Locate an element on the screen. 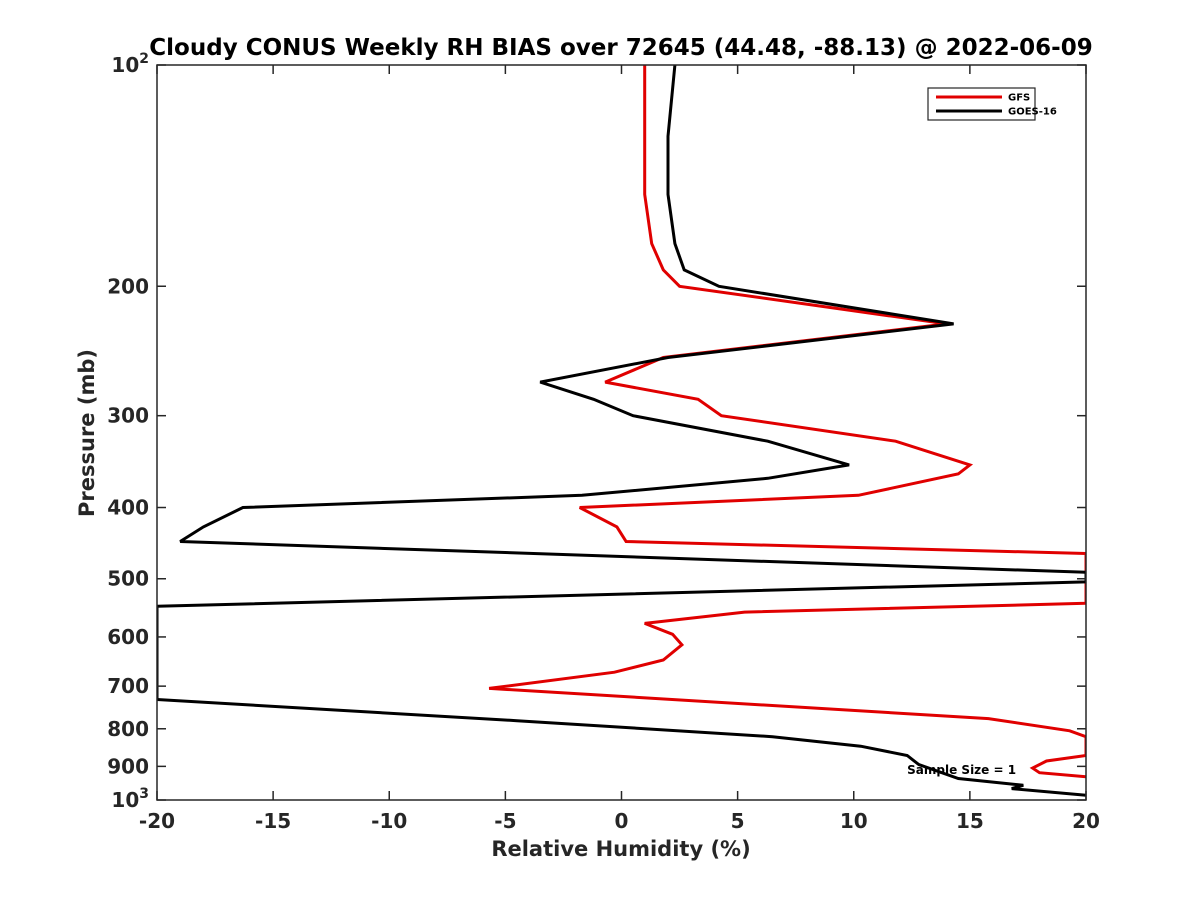 The height and width of the screenshot is (900, 1200). y-tick-label: 900 is located at coordinates (128, 766).